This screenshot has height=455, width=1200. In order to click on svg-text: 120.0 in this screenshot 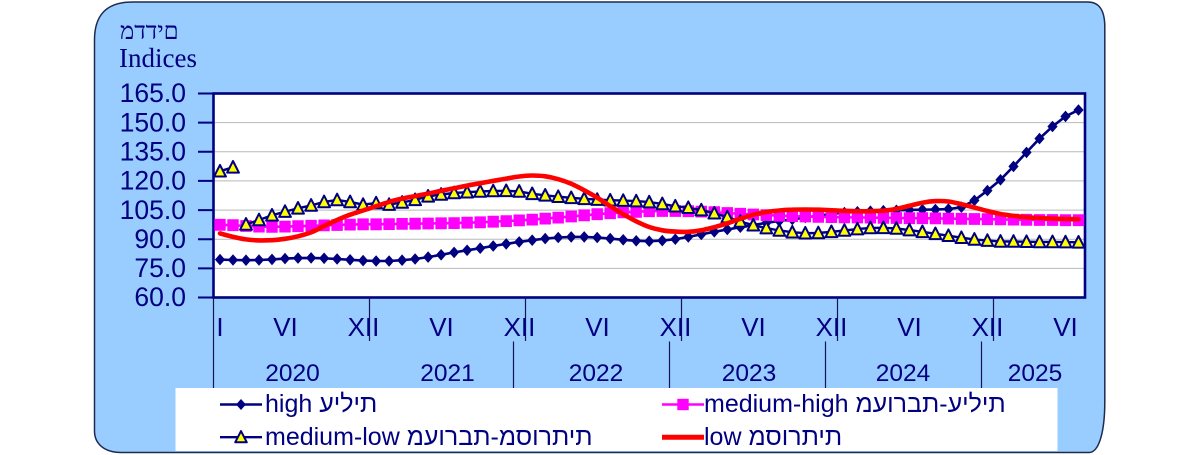, I will do `click(153, 181)`.